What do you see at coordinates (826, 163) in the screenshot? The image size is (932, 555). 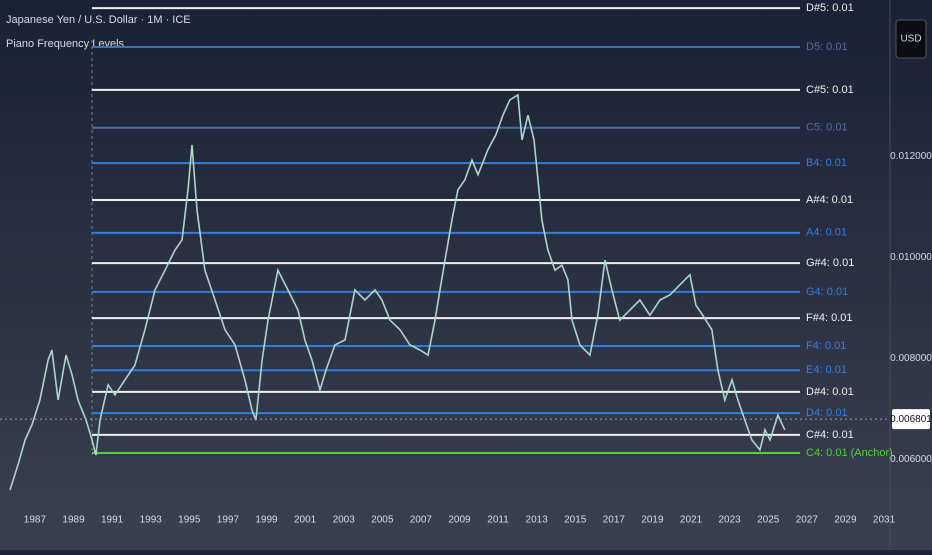 I see `level-label: B4: 0.01` at bounding box center [826, 163].